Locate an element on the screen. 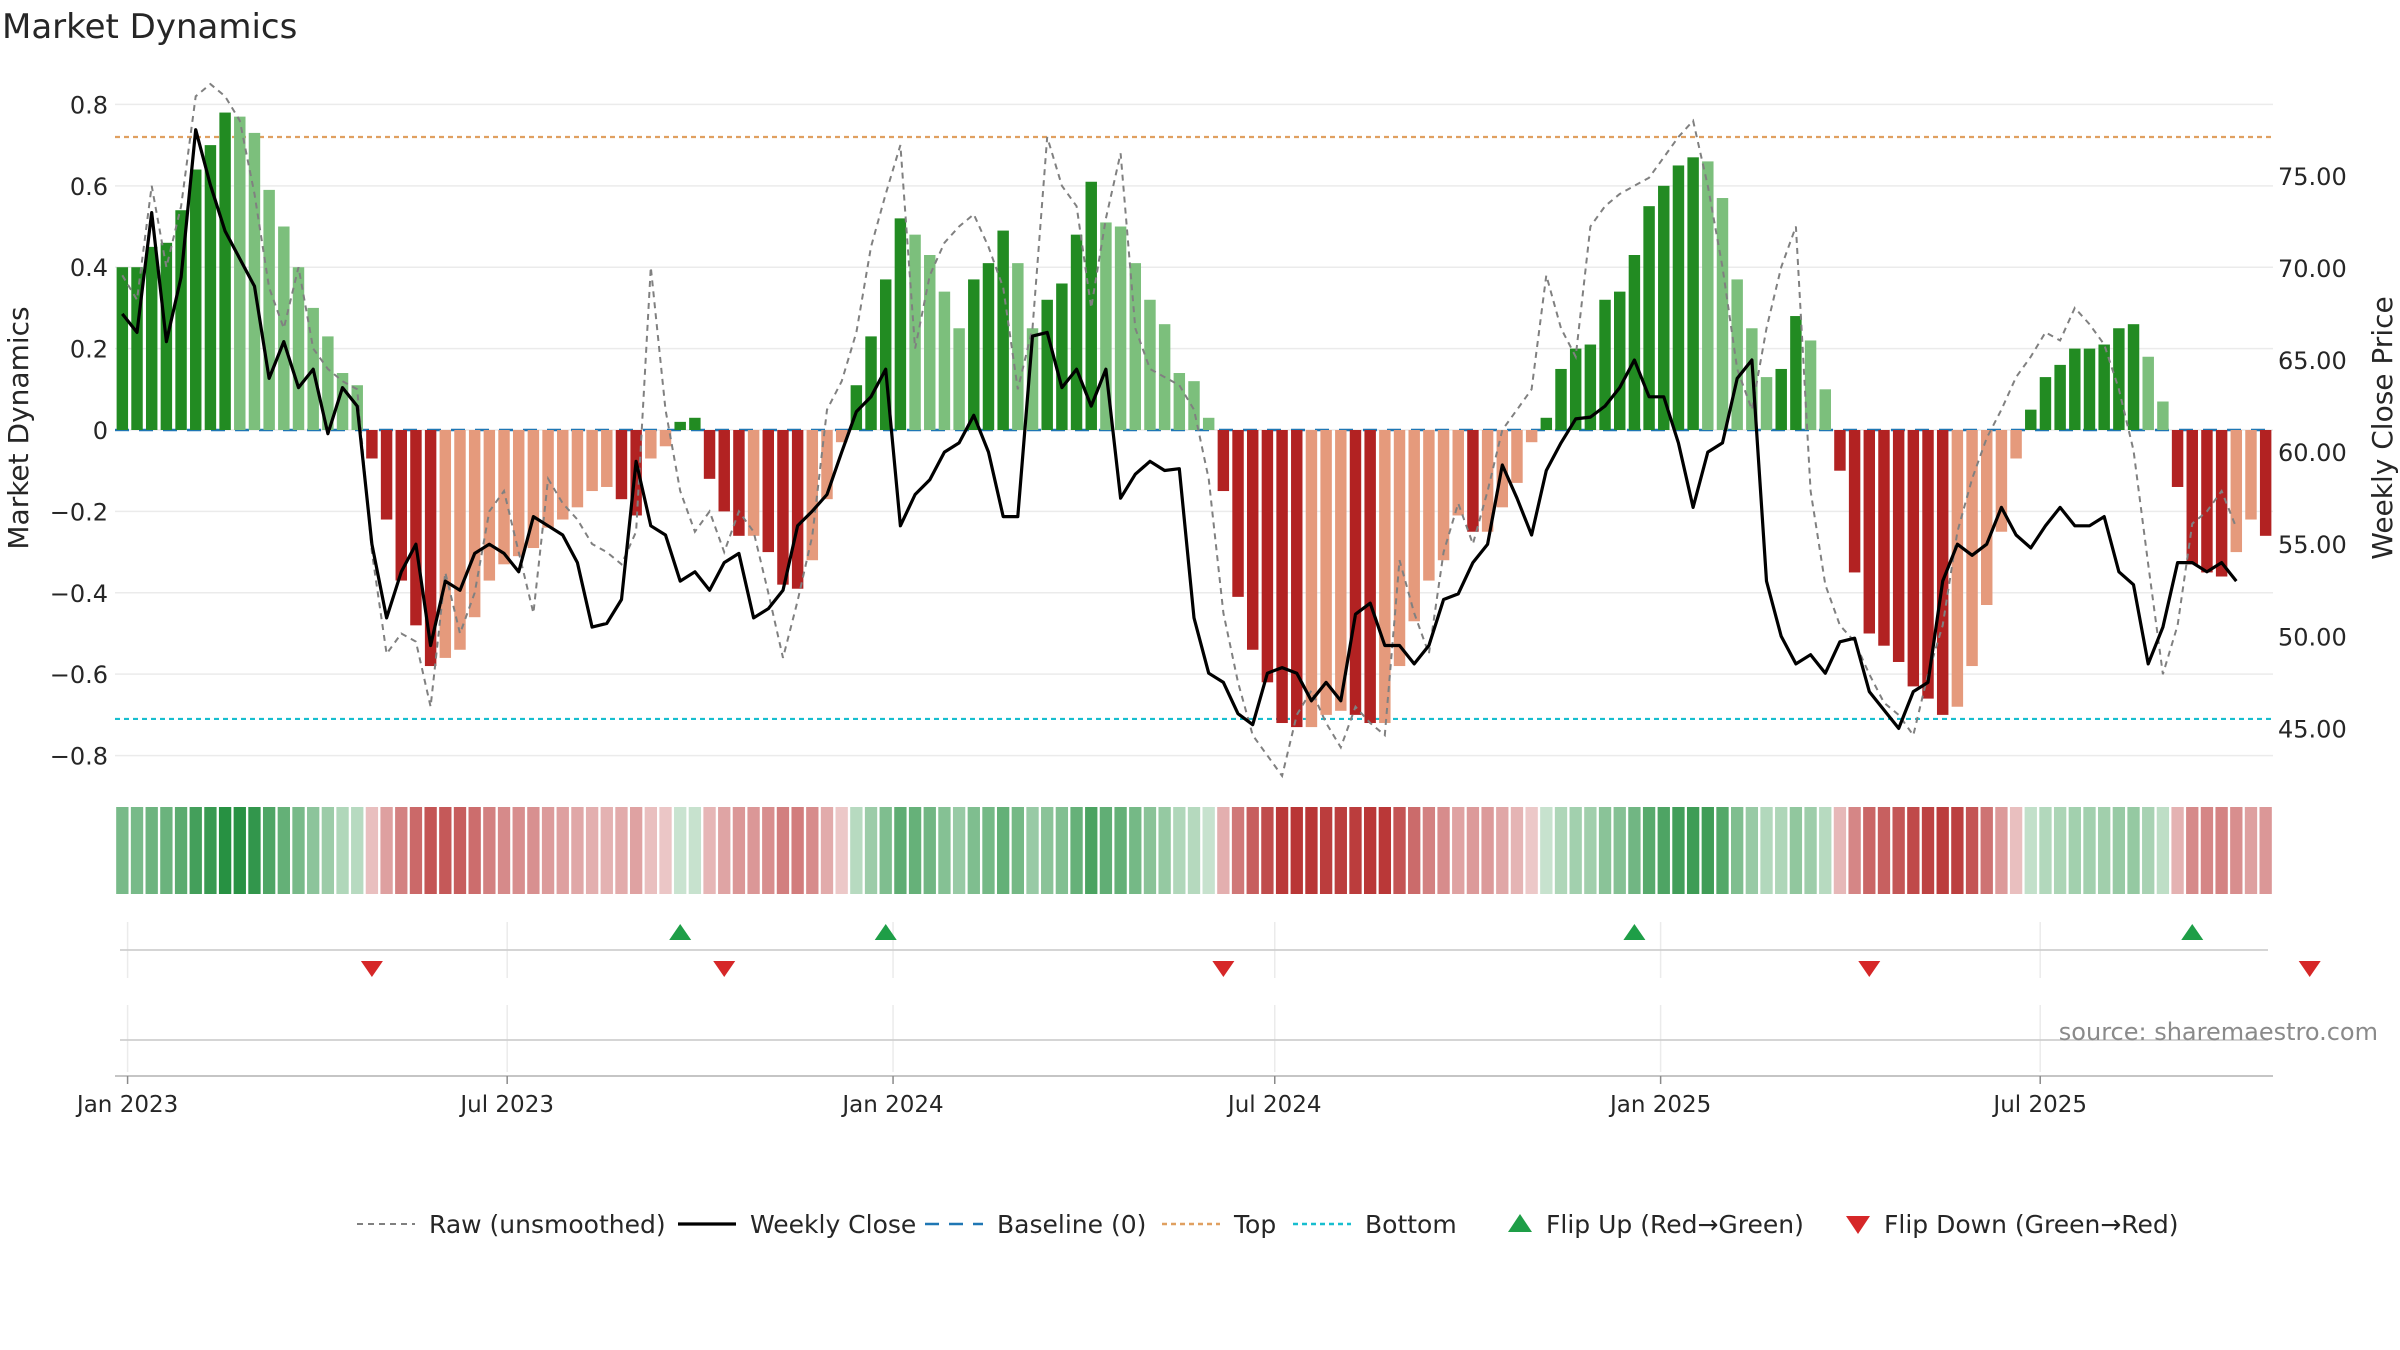 This screenshot has width=2400, height=1350. y-left-tick-label: 0.2 is located at coordinates (89, 350).